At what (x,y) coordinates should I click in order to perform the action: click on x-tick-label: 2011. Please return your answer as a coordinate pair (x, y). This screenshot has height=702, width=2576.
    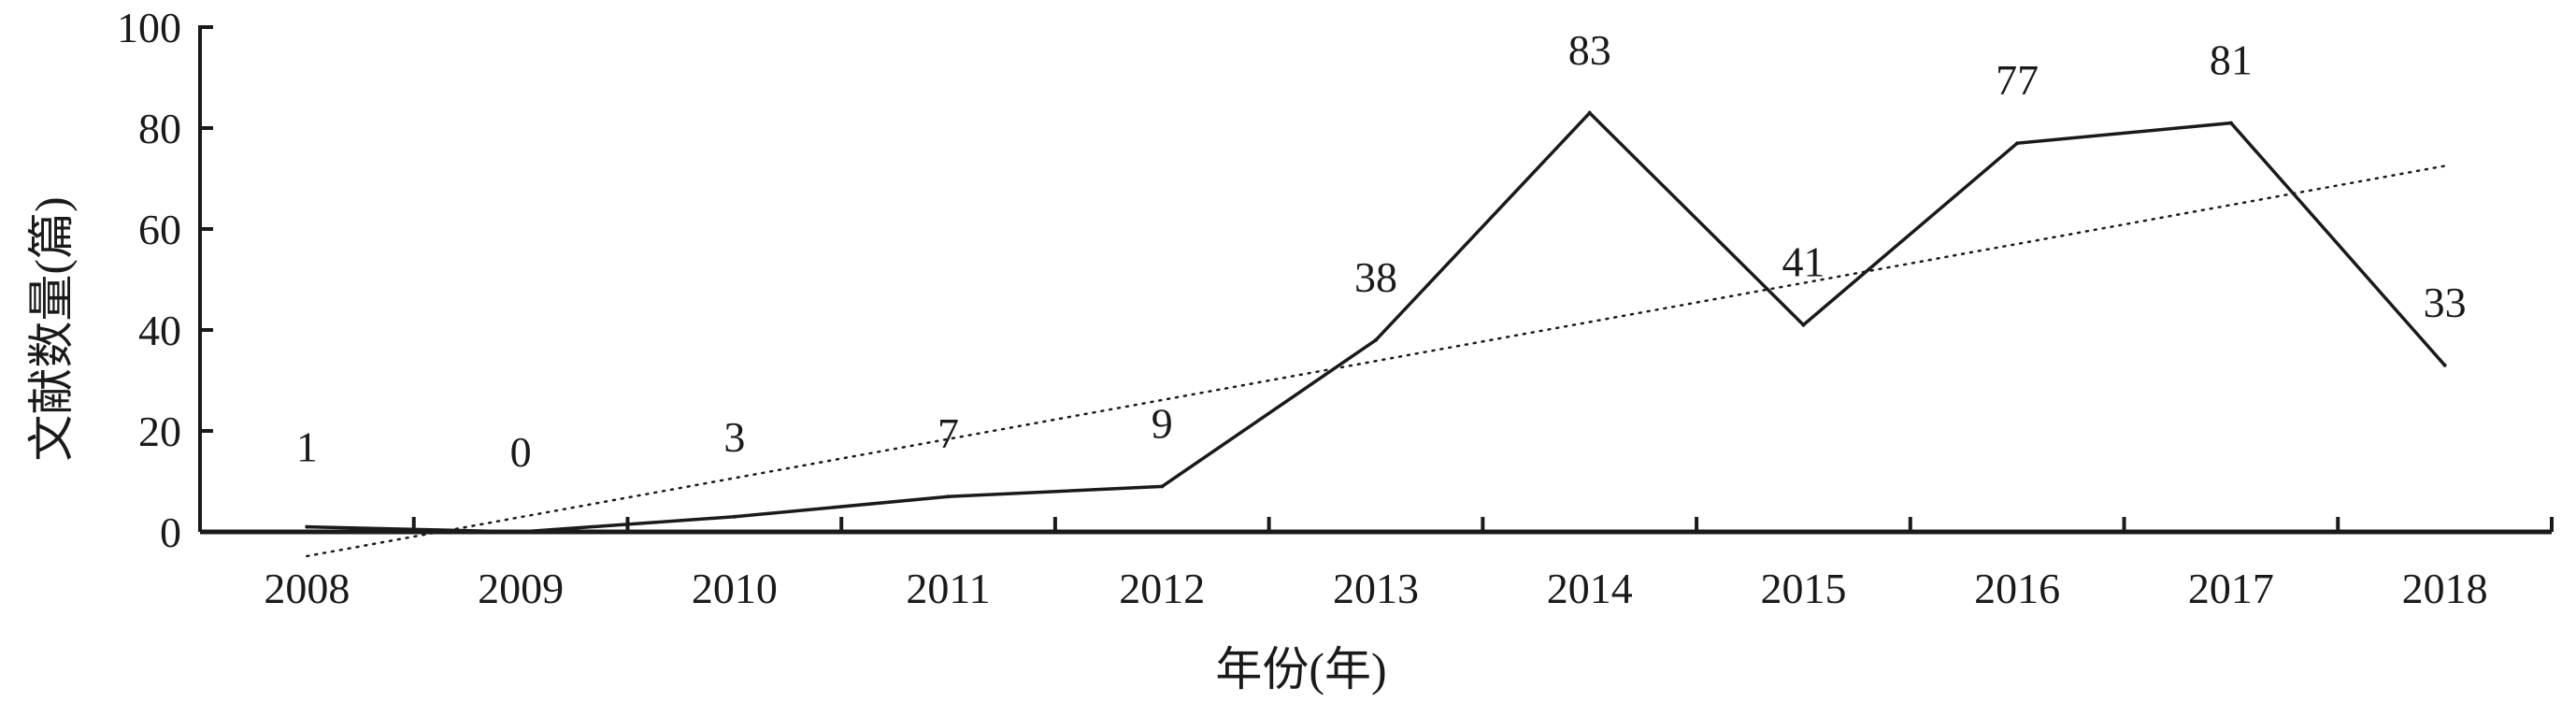
    Looking at the image, I should click on (948, 588).